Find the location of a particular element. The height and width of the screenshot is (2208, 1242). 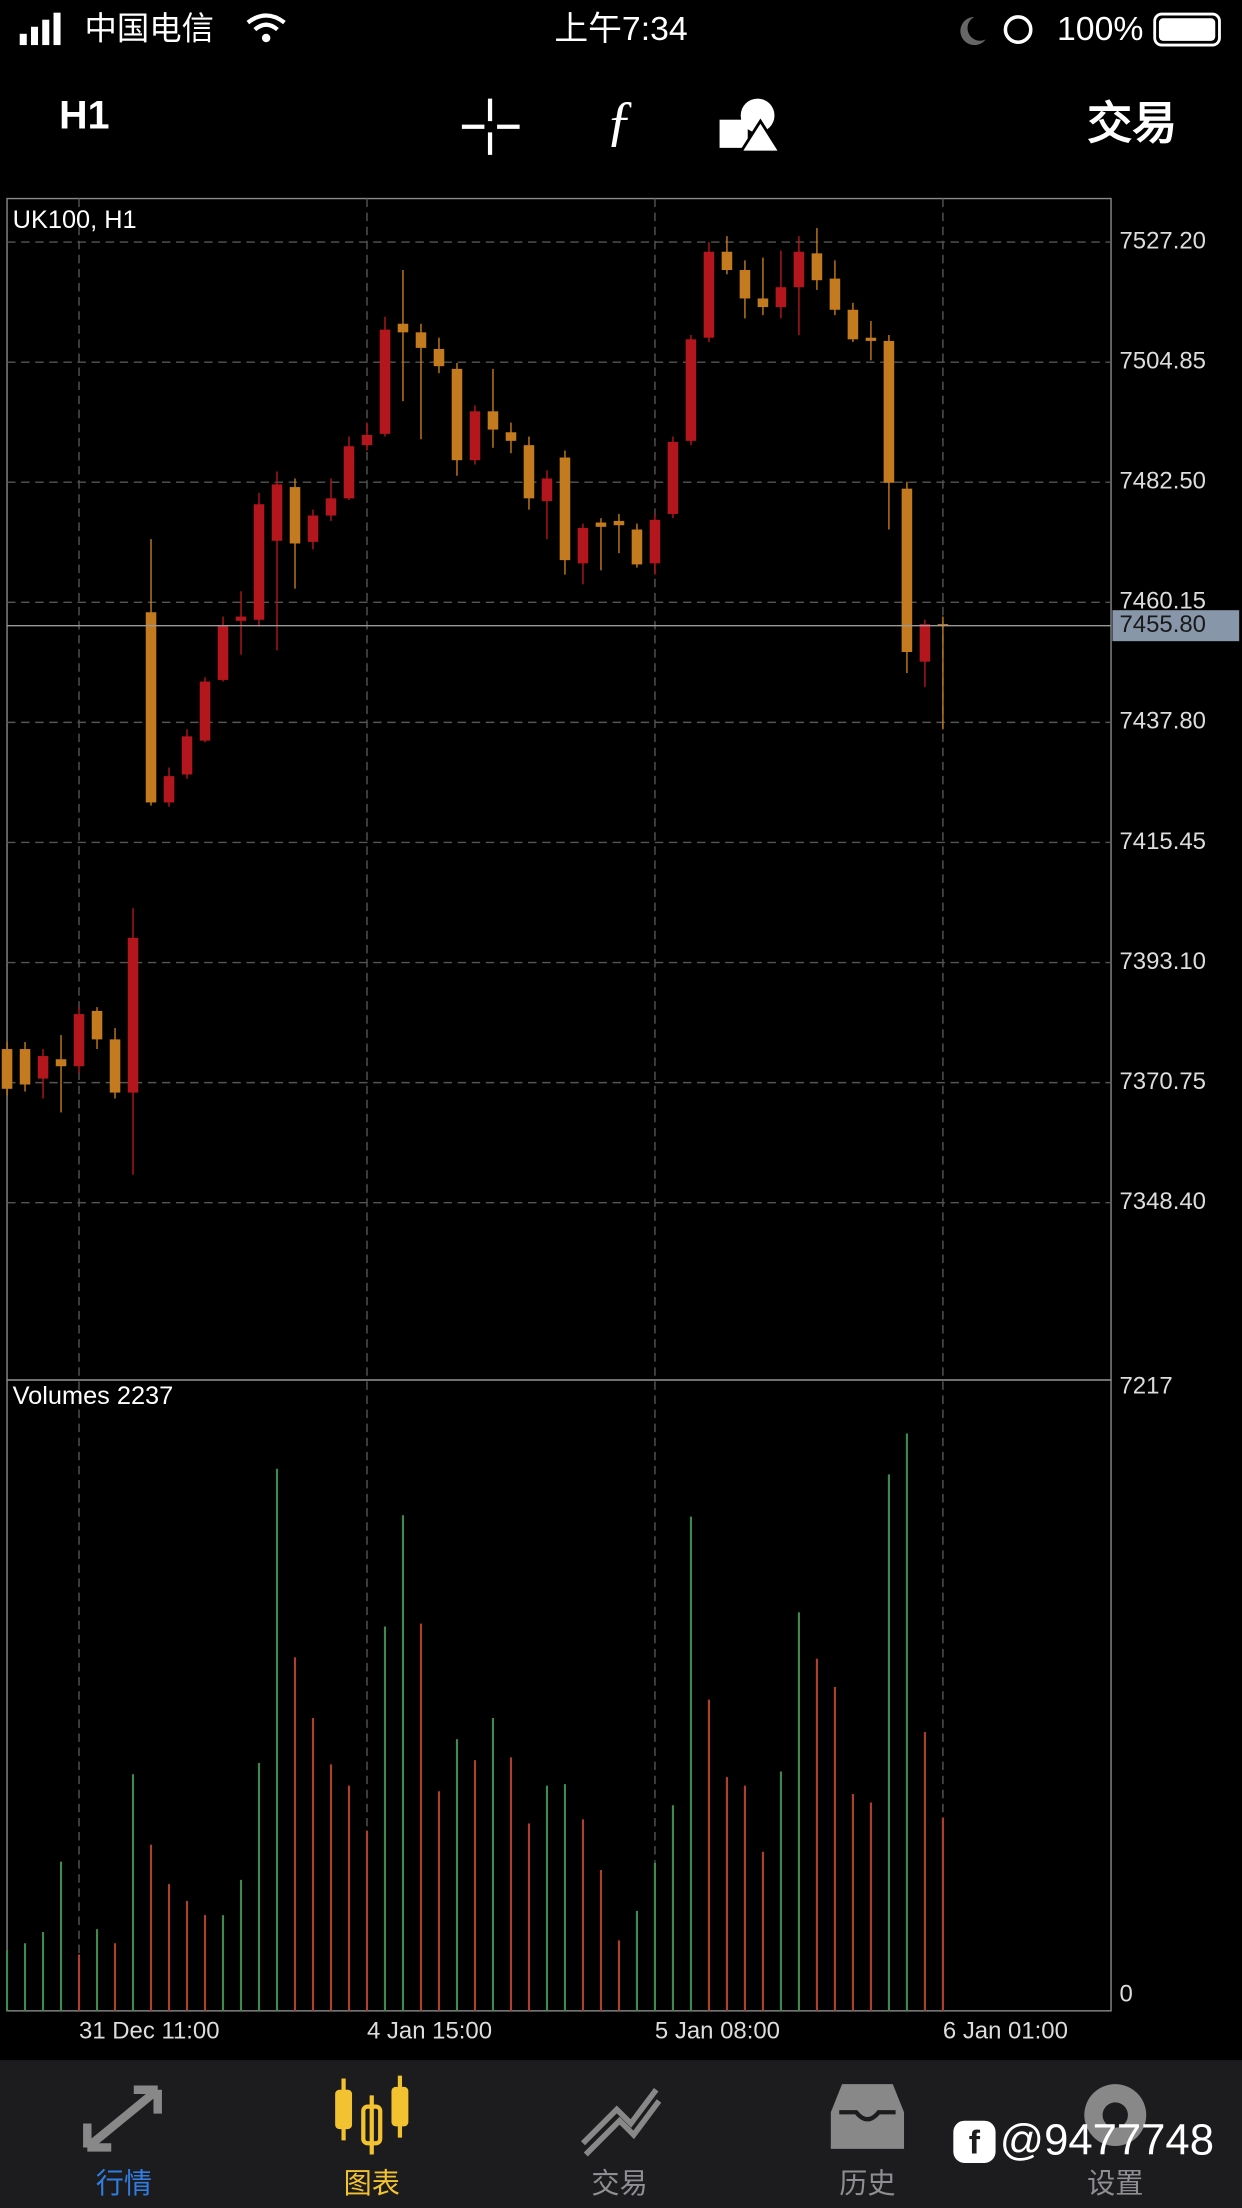

tab-trade: 交易 is located at coordinates (621, 2143).